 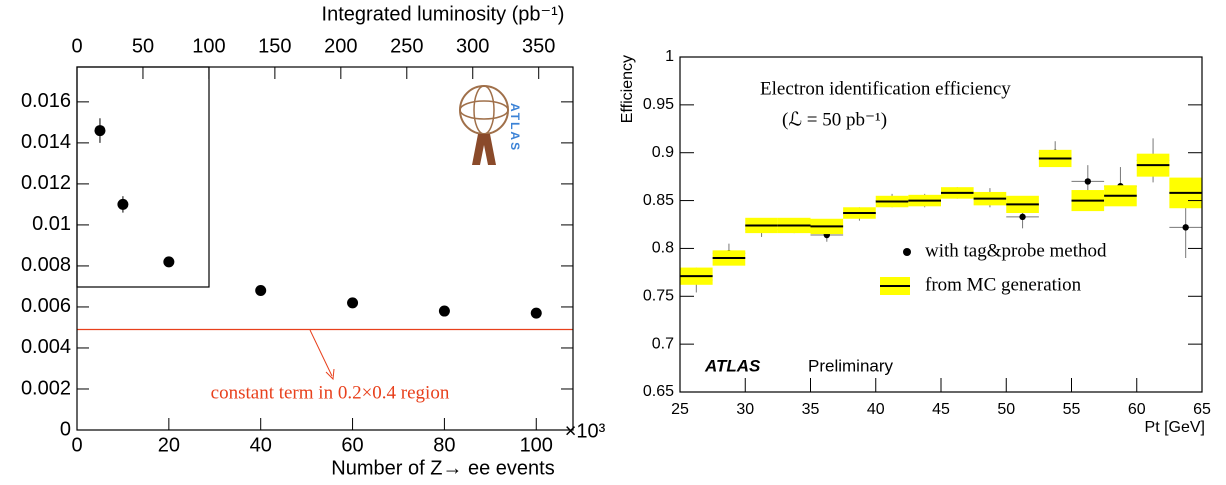 I want to click on y-tick-label: 0.65, so click(x=658, y=391).